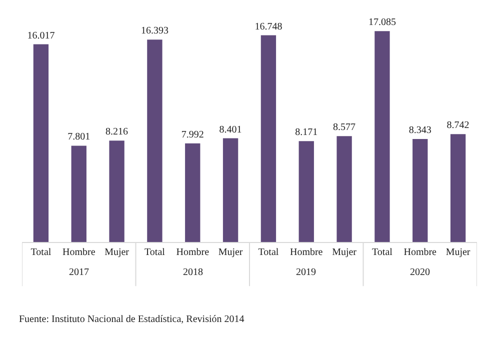  What do you see at coordinates (382, 22) in the screenshot?
I see `data-label: 17.085` at bounding box center [382, 22].